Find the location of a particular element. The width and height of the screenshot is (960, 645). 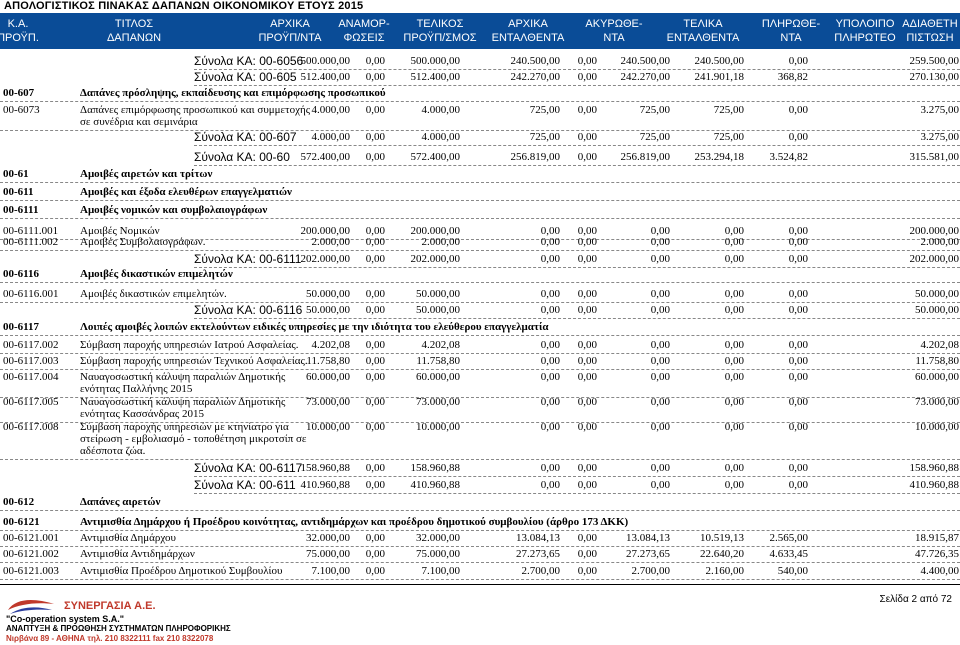

section-code: 00-612 is located at coordinates (19, 502).